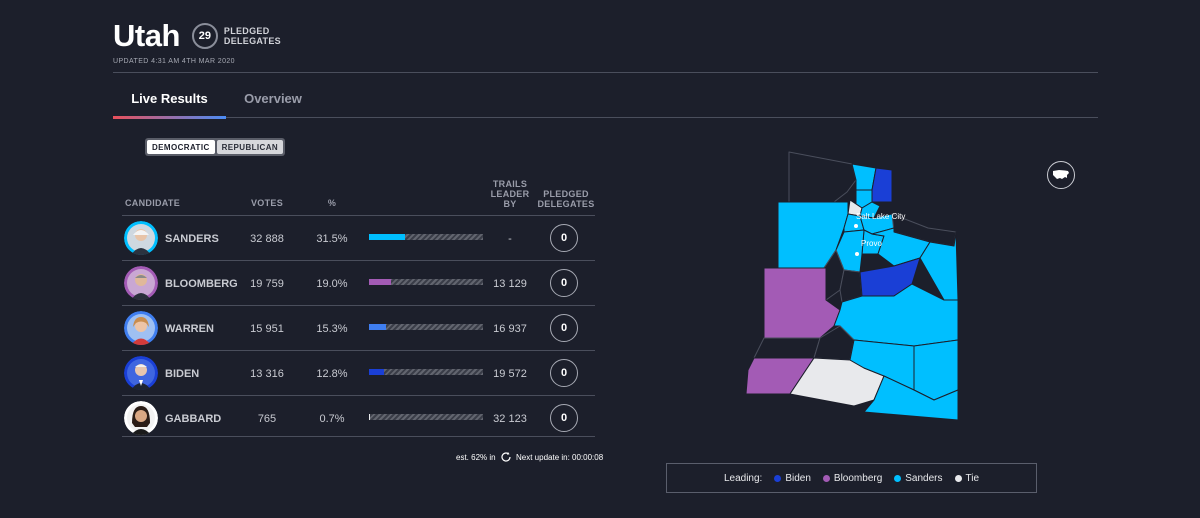  Describe the element at coordinates (787, 348) in the screenshot. I see `county-beaver` at that location.